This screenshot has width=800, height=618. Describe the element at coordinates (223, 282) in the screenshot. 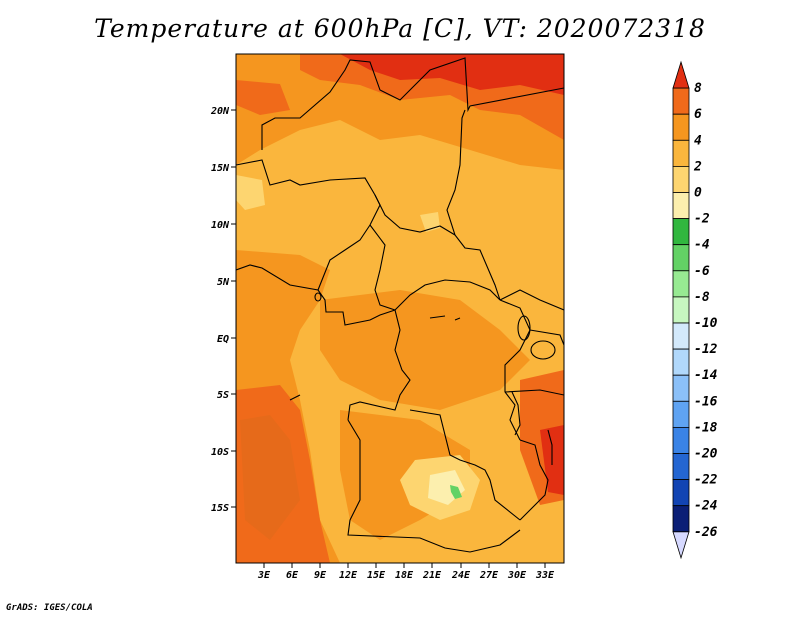

I see `lat-label: 5N` at that location.